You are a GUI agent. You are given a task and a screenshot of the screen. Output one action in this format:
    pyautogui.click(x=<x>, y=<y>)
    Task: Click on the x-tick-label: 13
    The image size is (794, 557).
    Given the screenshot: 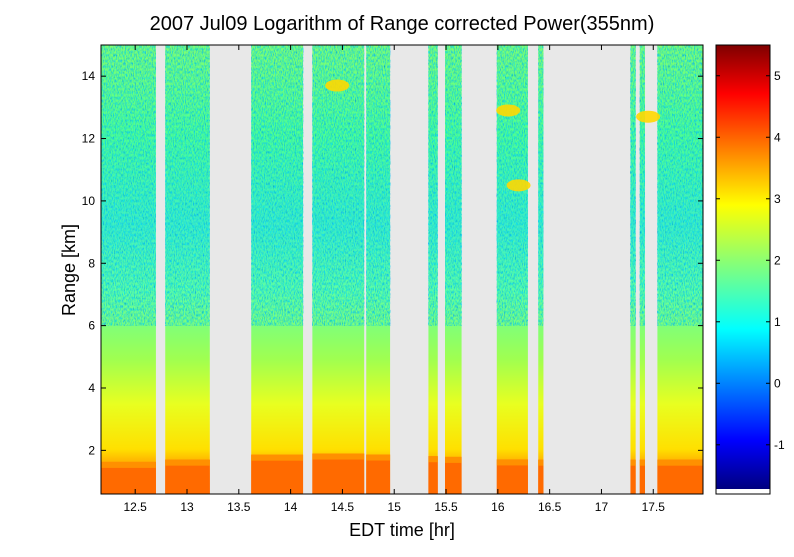 What is the action you would take?
    pyautogui.click(x=187, y=507)
    